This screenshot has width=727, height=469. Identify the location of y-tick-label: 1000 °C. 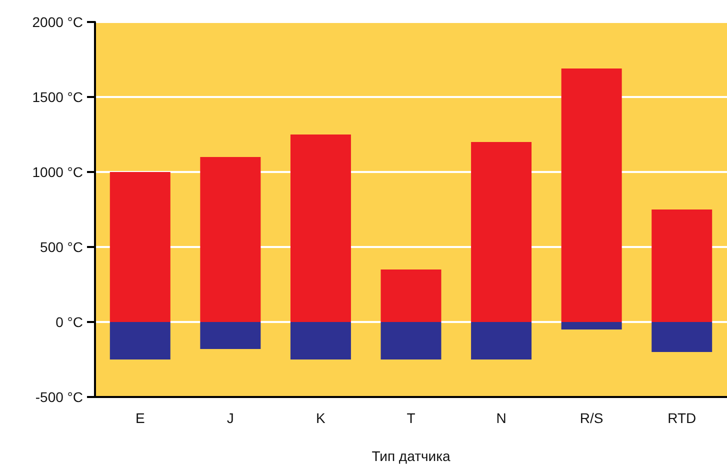
(57, 172).